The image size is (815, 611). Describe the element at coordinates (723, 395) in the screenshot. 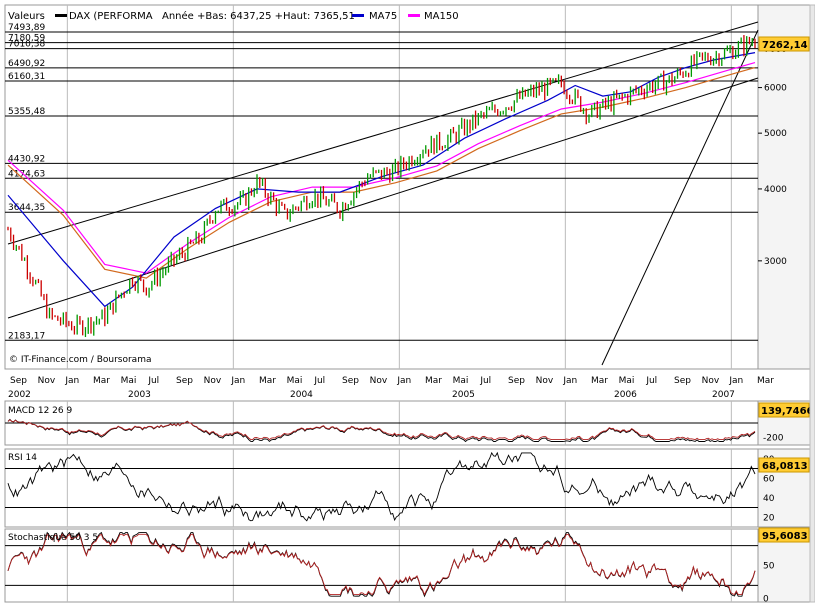

I see `year-label-5: 2007` at that location.